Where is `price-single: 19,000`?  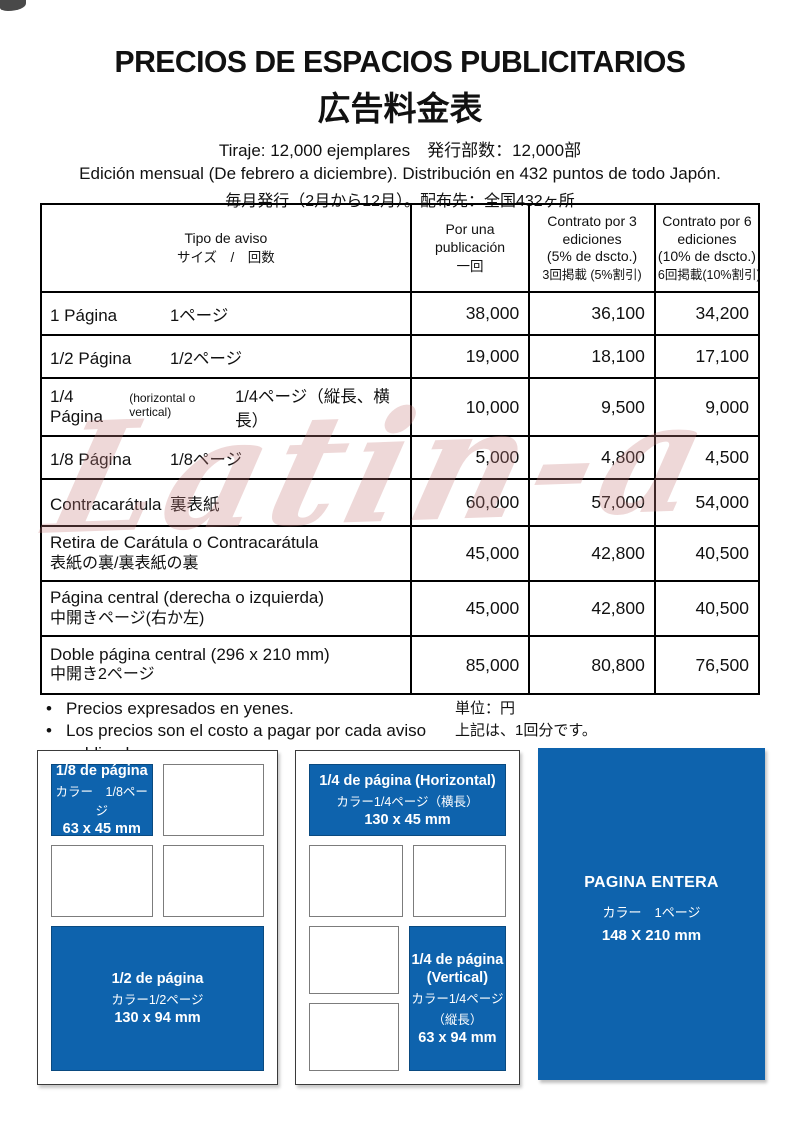
price-single: 19,000 is located at coordinates (470, 356).